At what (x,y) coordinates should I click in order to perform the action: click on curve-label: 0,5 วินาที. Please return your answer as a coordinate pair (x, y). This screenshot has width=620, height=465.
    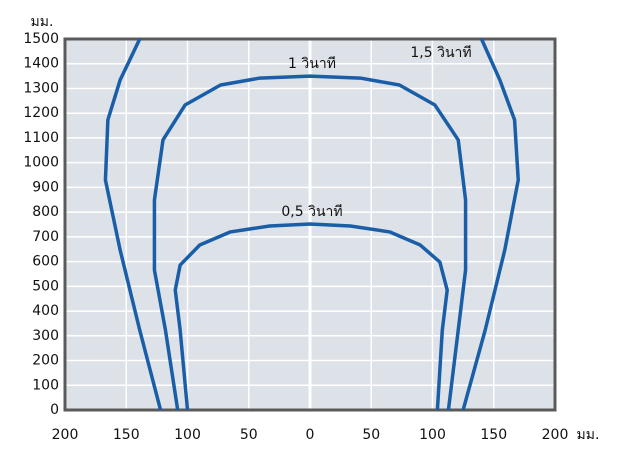
    Looking at the image, I should click on (311, 212).